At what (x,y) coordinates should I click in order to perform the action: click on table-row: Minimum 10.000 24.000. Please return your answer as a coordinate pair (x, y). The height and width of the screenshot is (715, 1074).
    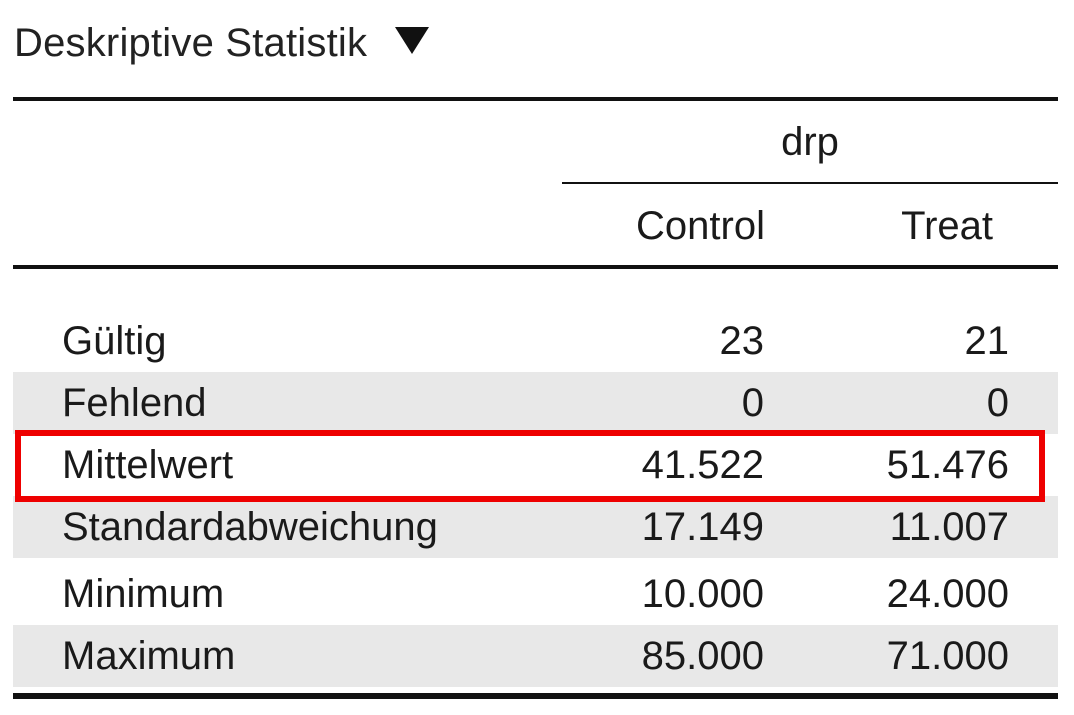
    Looking at the image, I should click on (535, 594).